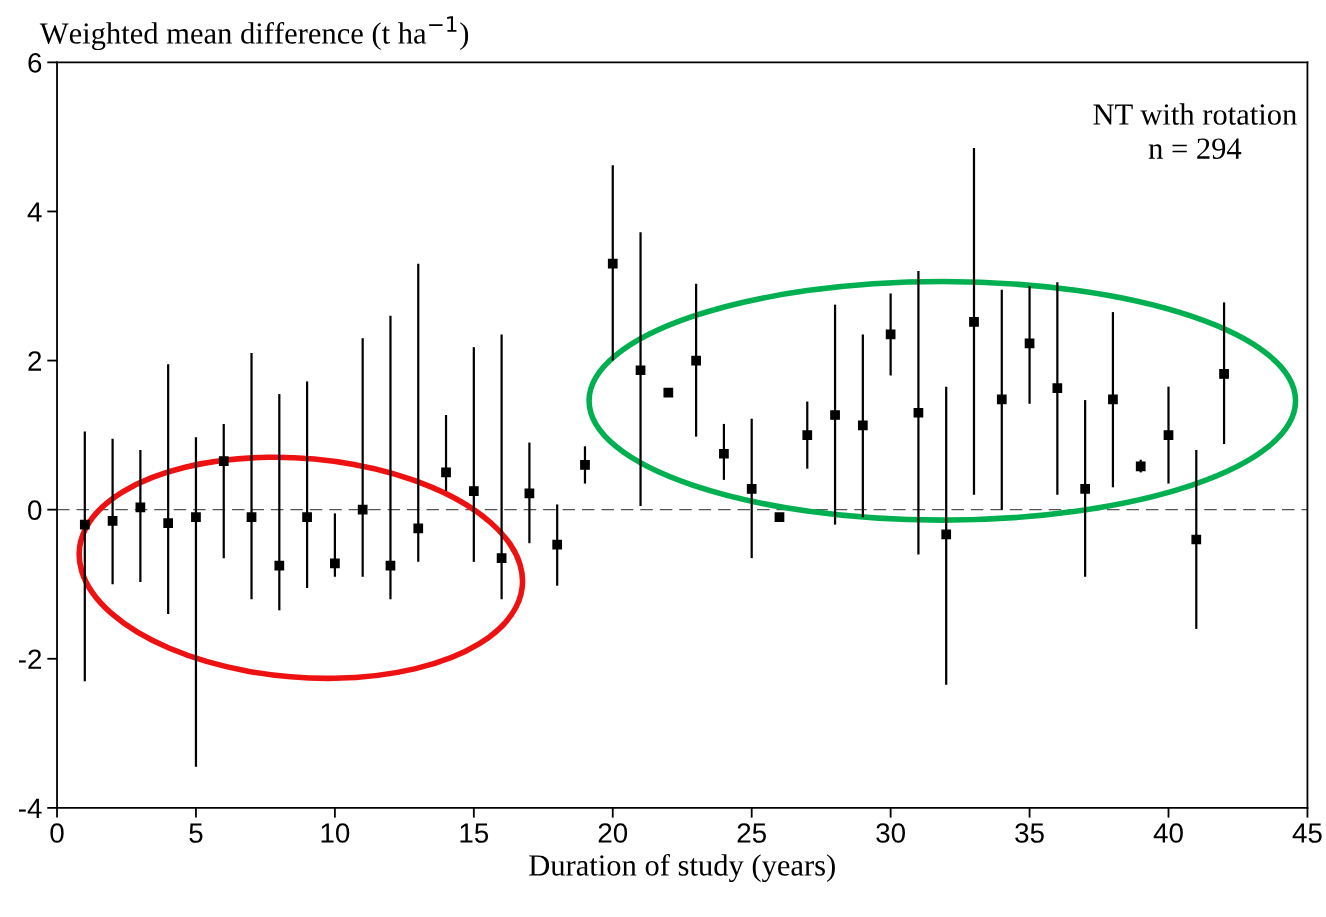  What do you see at coordinates (890, 833) in the screenshot?
I see `x-tick-label: 30` at bounding box center [890, 833].